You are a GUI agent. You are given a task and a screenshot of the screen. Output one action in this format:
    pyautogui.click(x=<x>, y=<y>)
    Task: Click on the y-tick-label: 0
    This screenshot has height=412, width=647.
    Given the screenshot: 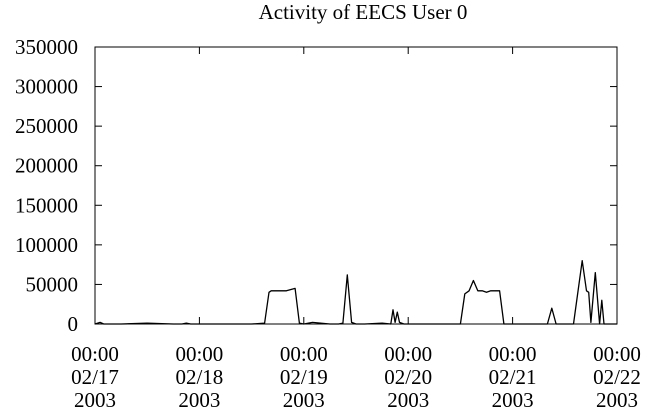 What is the action you would take?
    pyautogui.click(x=73, y=324)
    